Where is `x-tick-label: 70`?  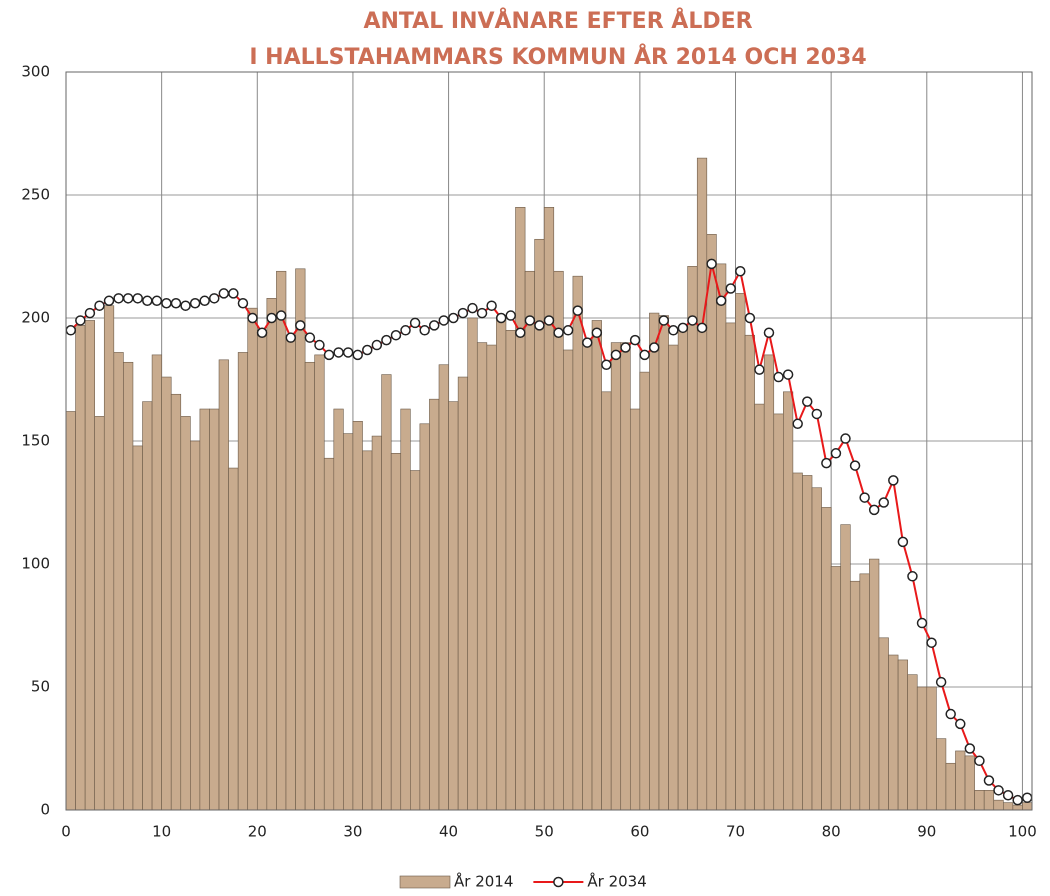 x-tick-label: 70 is located at coordinates (735, 832).